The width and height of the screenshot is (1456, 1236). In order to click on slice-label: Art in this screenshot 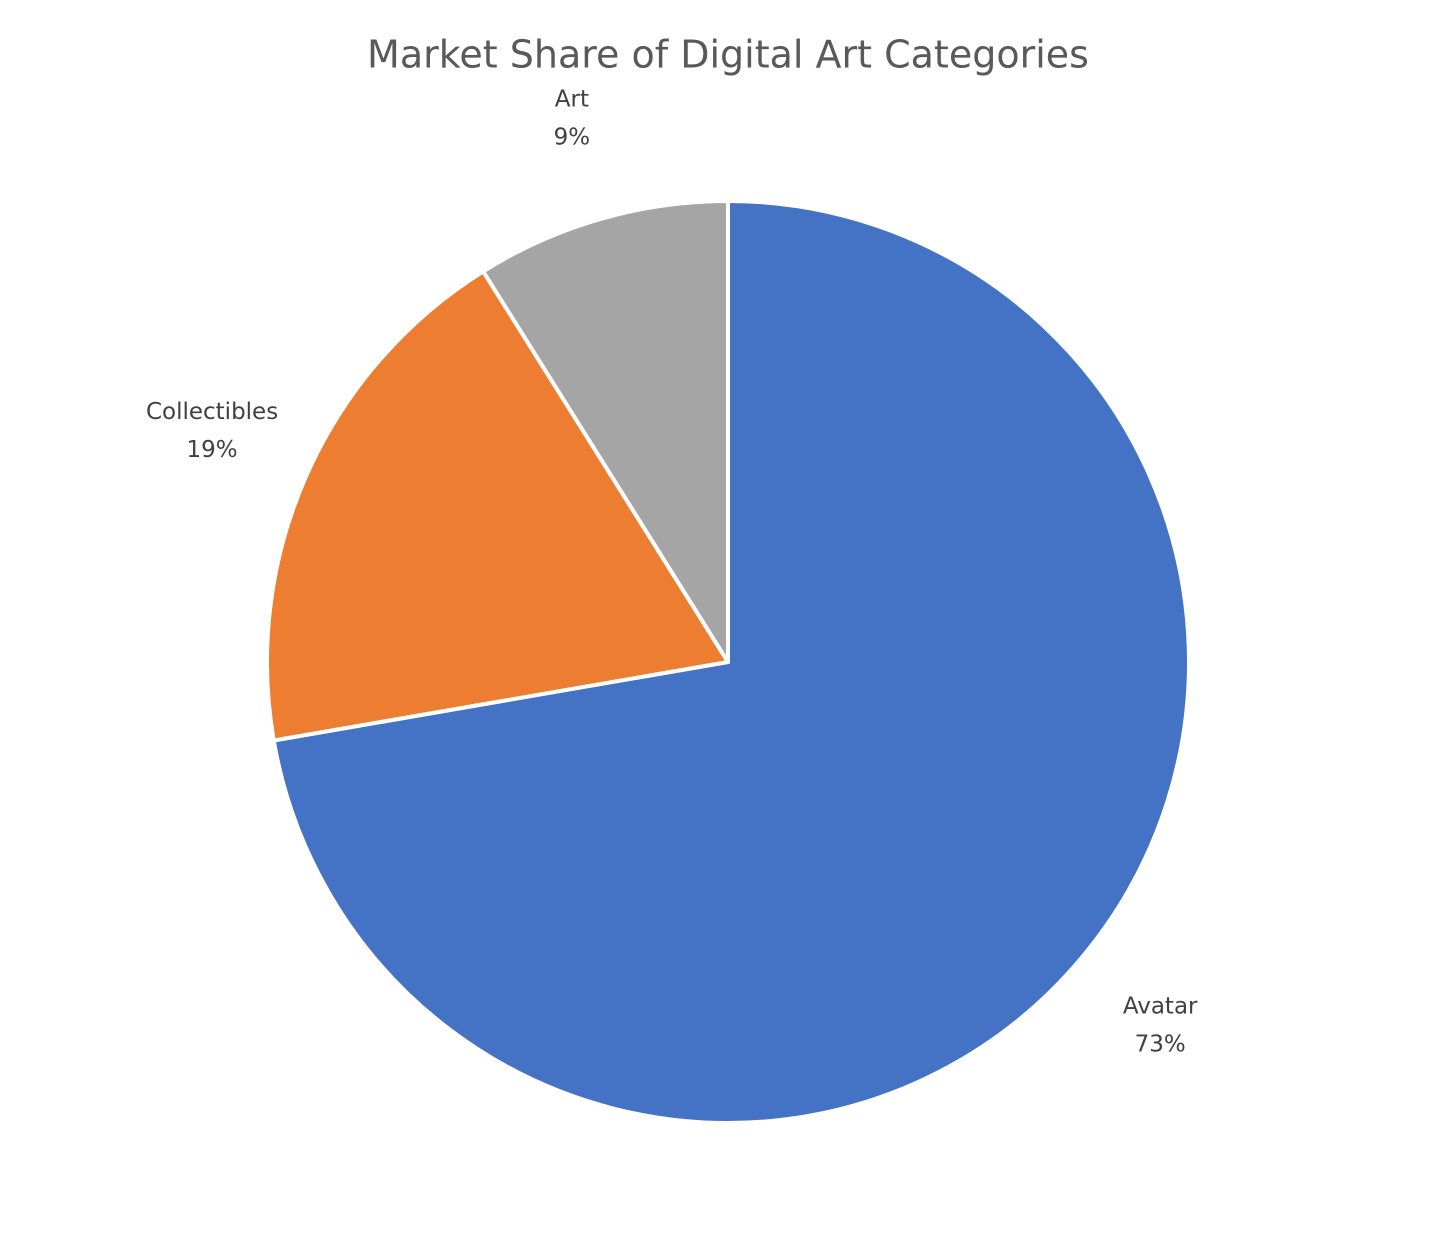, I will do `click(572, 99)`.